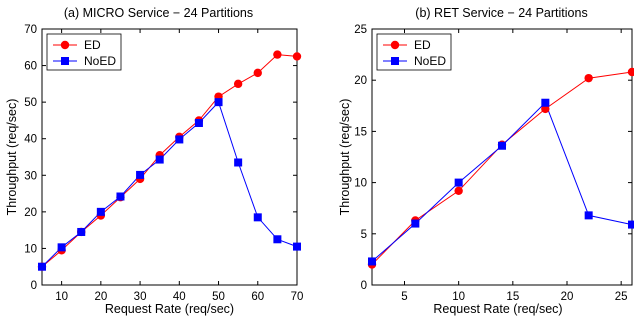 Image resolution: width=634 pixels, height=320 pixels. Describe the element at coordinates (501, 13) in the screenshot. I see `chart-title: (b) RET Service − 24 Partitions` at that location.